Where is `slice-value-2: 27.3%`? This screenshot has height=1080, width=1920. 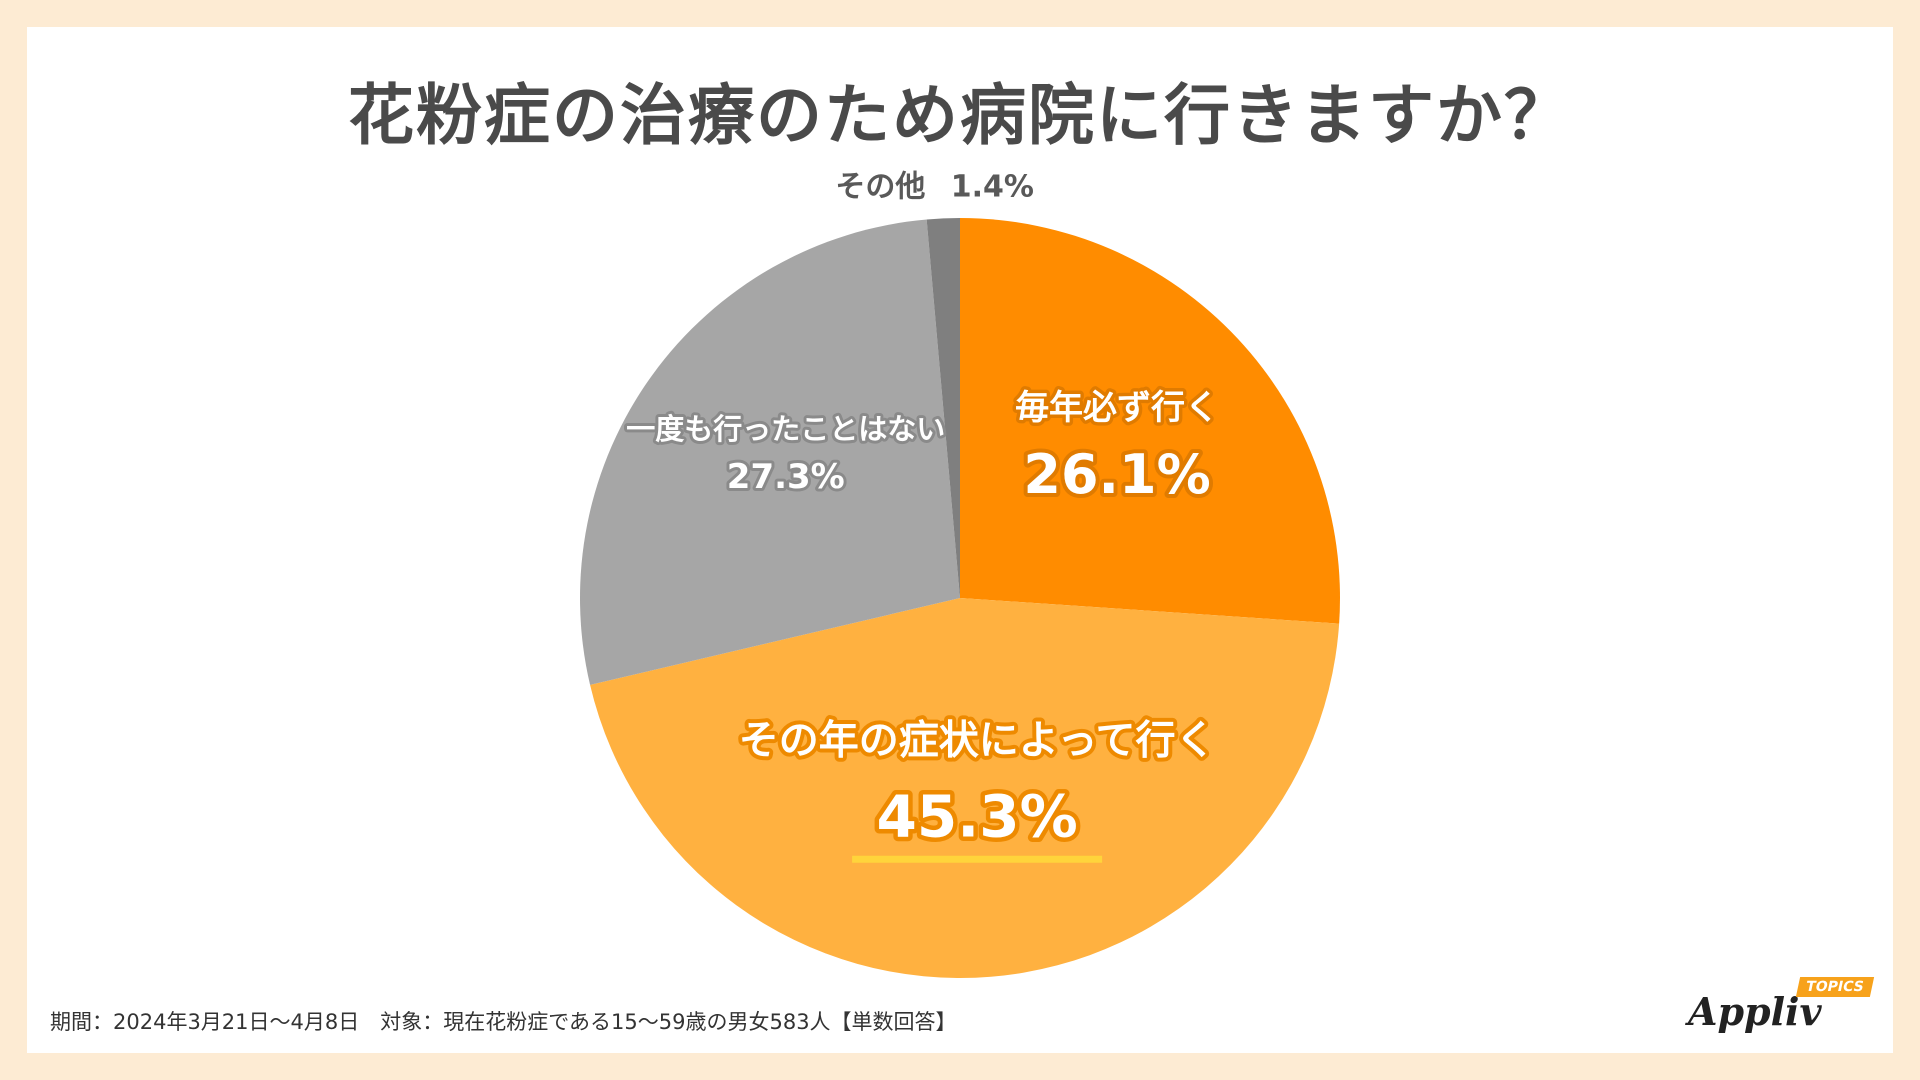
slice-value-2: 27.3% is located at coordinates (786, 477).